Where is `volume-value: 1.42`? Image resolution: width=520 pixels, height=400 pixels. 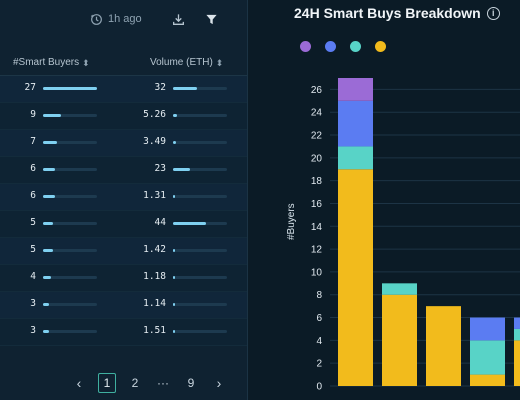
volume-value: 1.42 is located at coordinates (154, 249).